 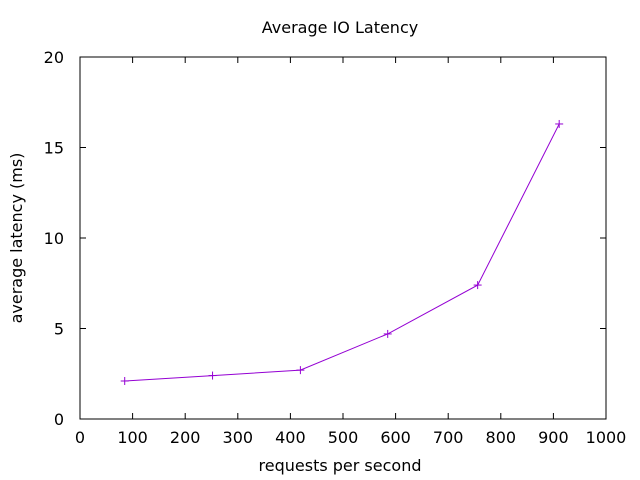 I want to click on x-tick-label: 1000, so click(x=606, y=437).